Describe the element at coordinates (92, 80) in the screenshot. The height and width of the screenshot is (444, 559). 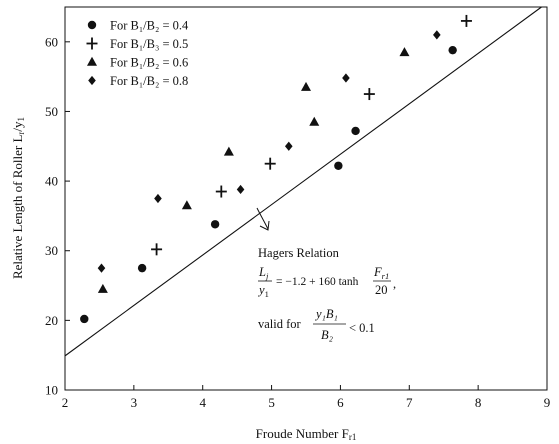
I see `legend-marker-diamond` at that location.